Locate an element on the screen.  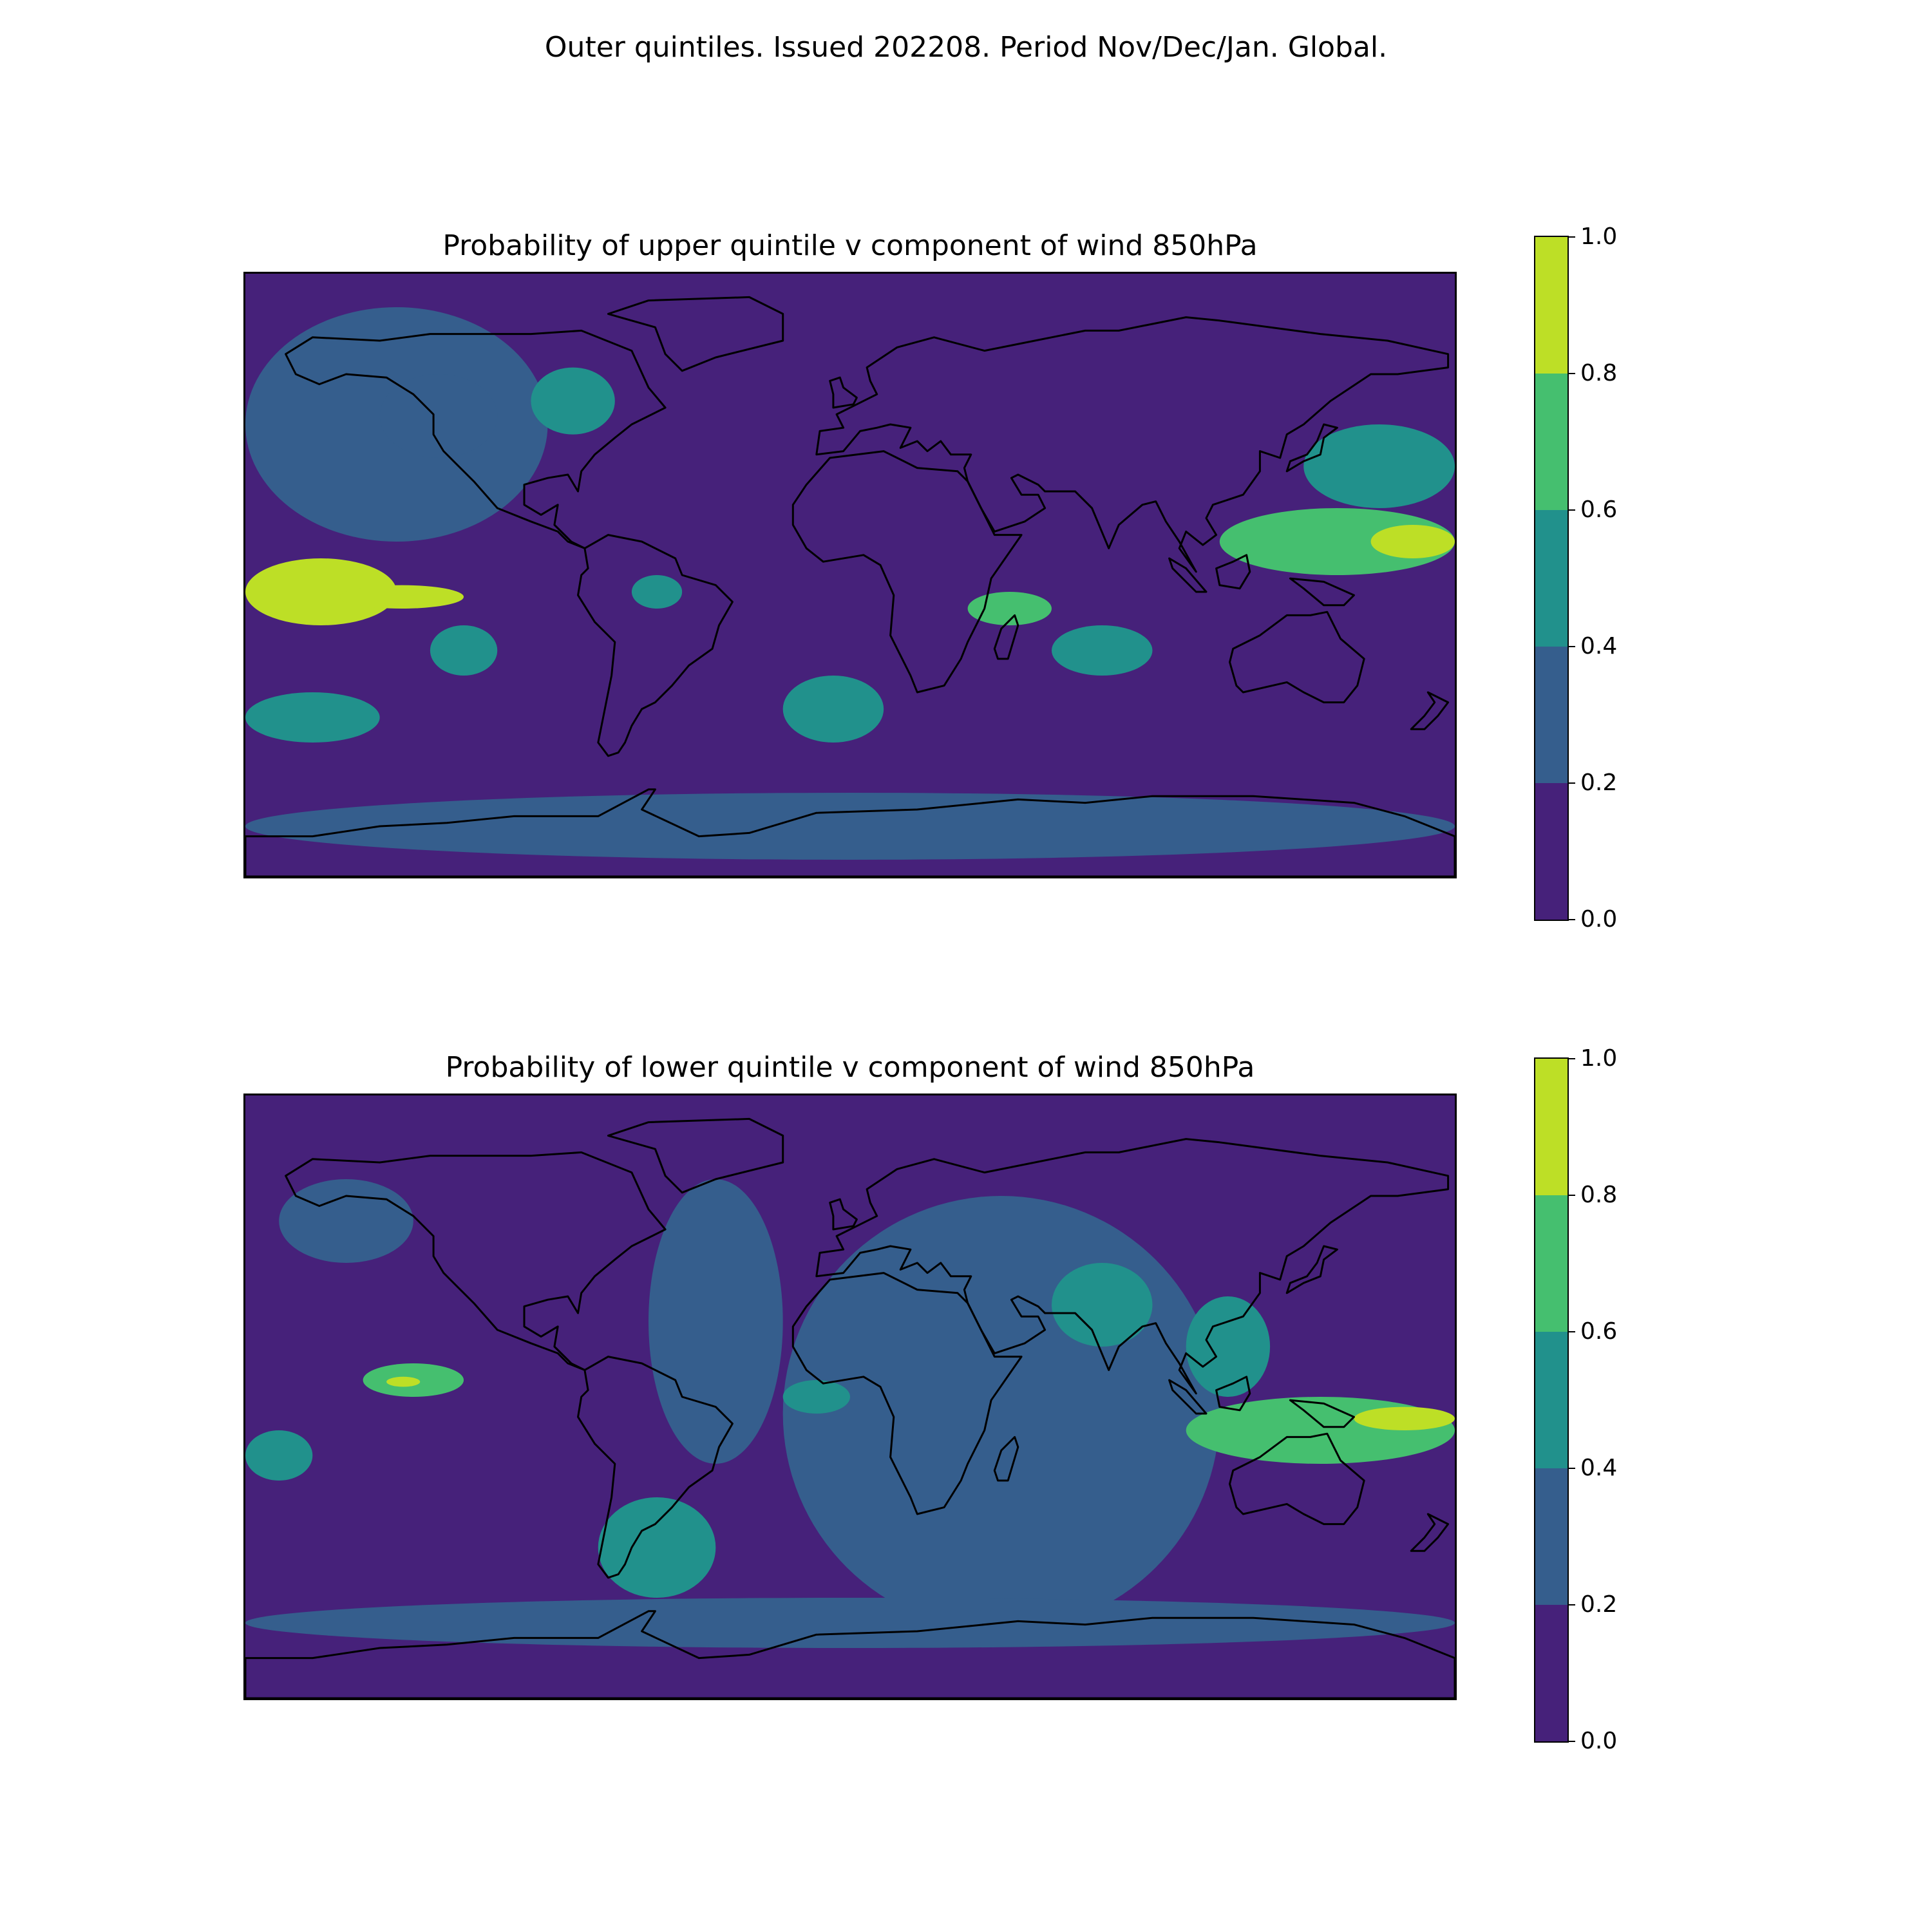
probability-region-africa-asia-band is located at coordinates (1001, 1413).